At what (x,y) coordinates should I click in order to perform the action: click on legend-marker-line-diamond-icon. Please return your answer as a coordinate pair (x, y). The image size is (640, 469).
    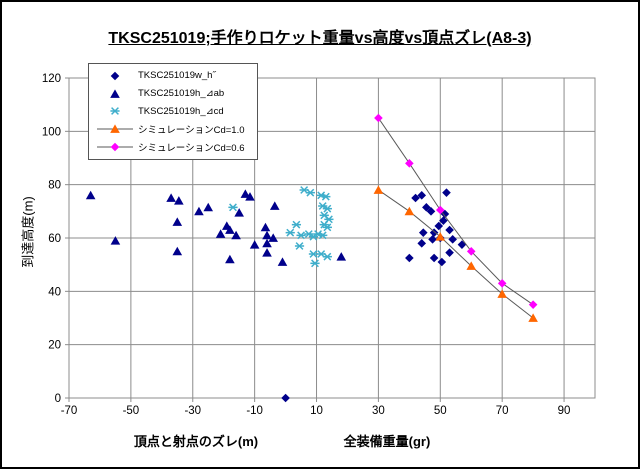
    Looking at the image, I should click on (115, 147).